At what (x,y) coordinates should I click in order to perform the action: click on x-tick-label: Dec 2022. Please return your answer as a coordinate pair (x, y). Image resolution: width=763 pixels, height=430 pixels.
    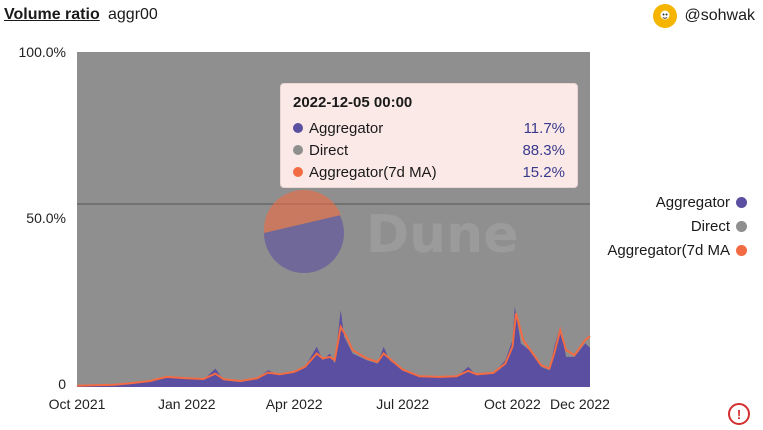
    Looking at the image, I should click on (580, 404).